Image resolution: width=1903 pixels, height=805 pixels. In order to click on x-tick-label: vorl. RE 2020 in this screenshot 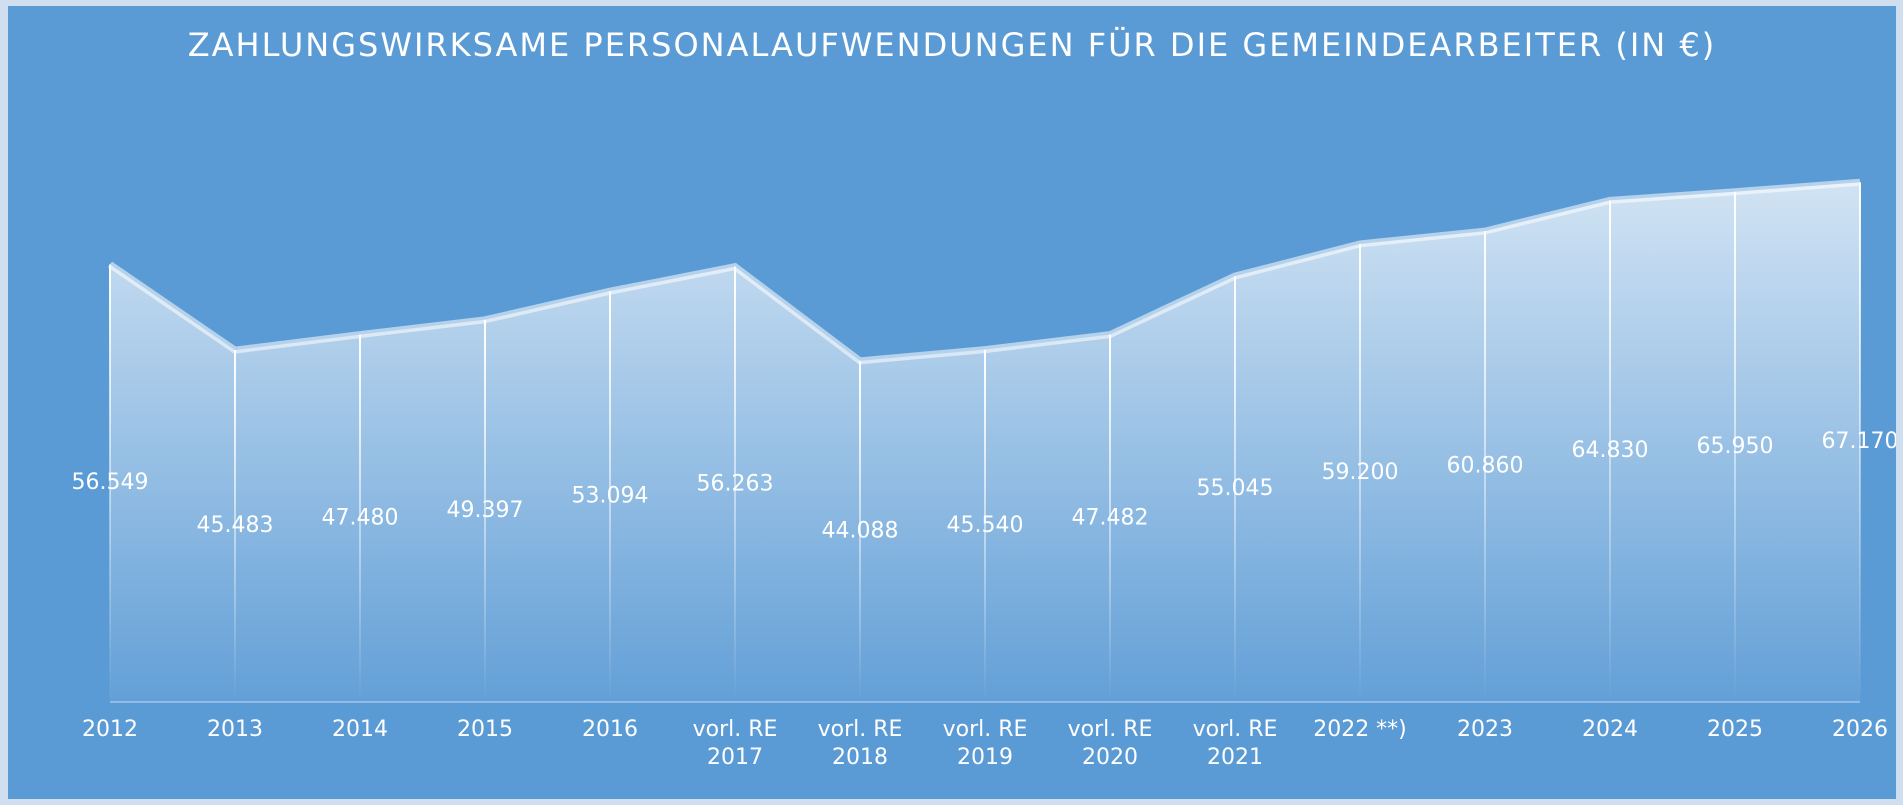, I will do `click(1110, 743)`.